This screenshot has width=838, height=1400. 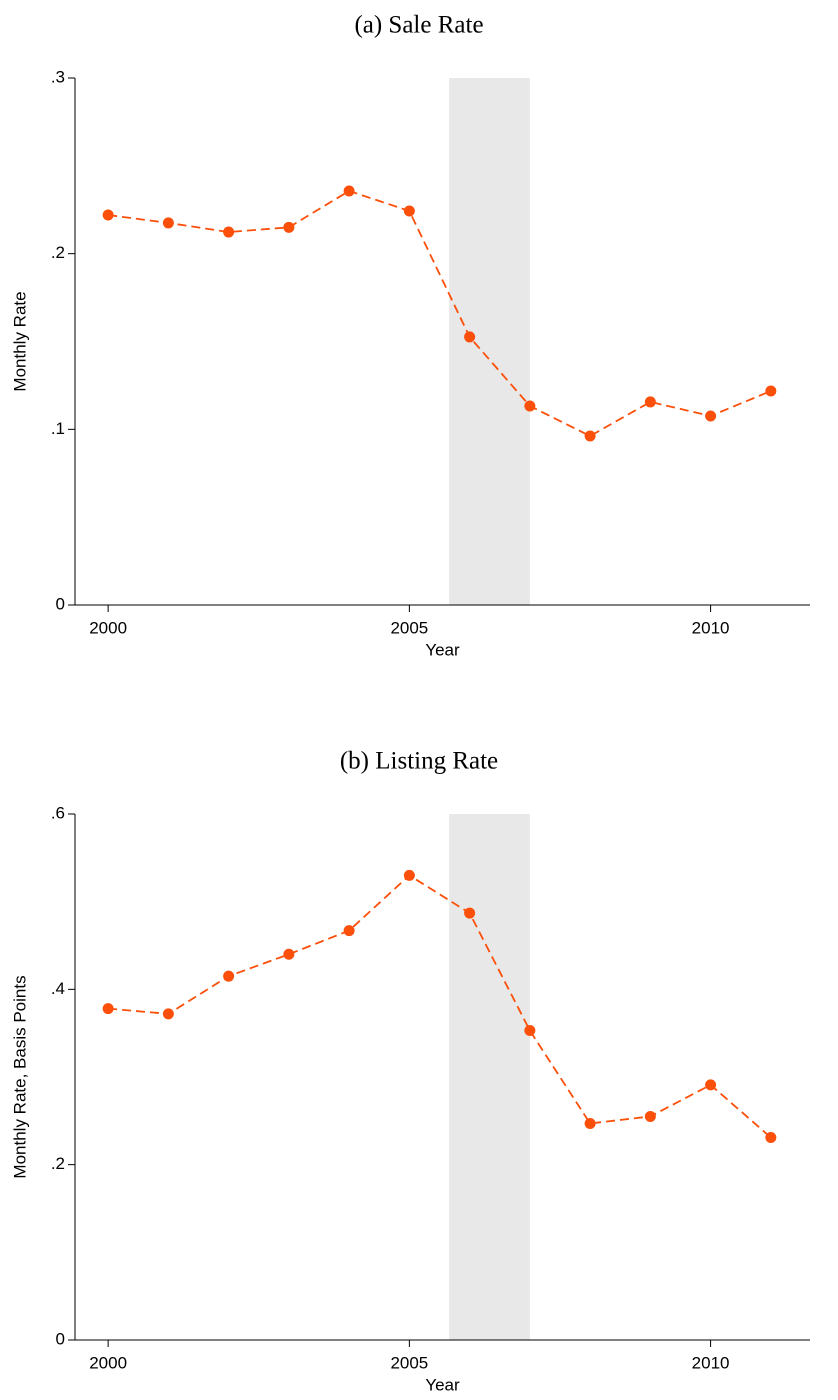 I want to click on chart-title: (a) Sale Rate, so click(x=418, y=25).